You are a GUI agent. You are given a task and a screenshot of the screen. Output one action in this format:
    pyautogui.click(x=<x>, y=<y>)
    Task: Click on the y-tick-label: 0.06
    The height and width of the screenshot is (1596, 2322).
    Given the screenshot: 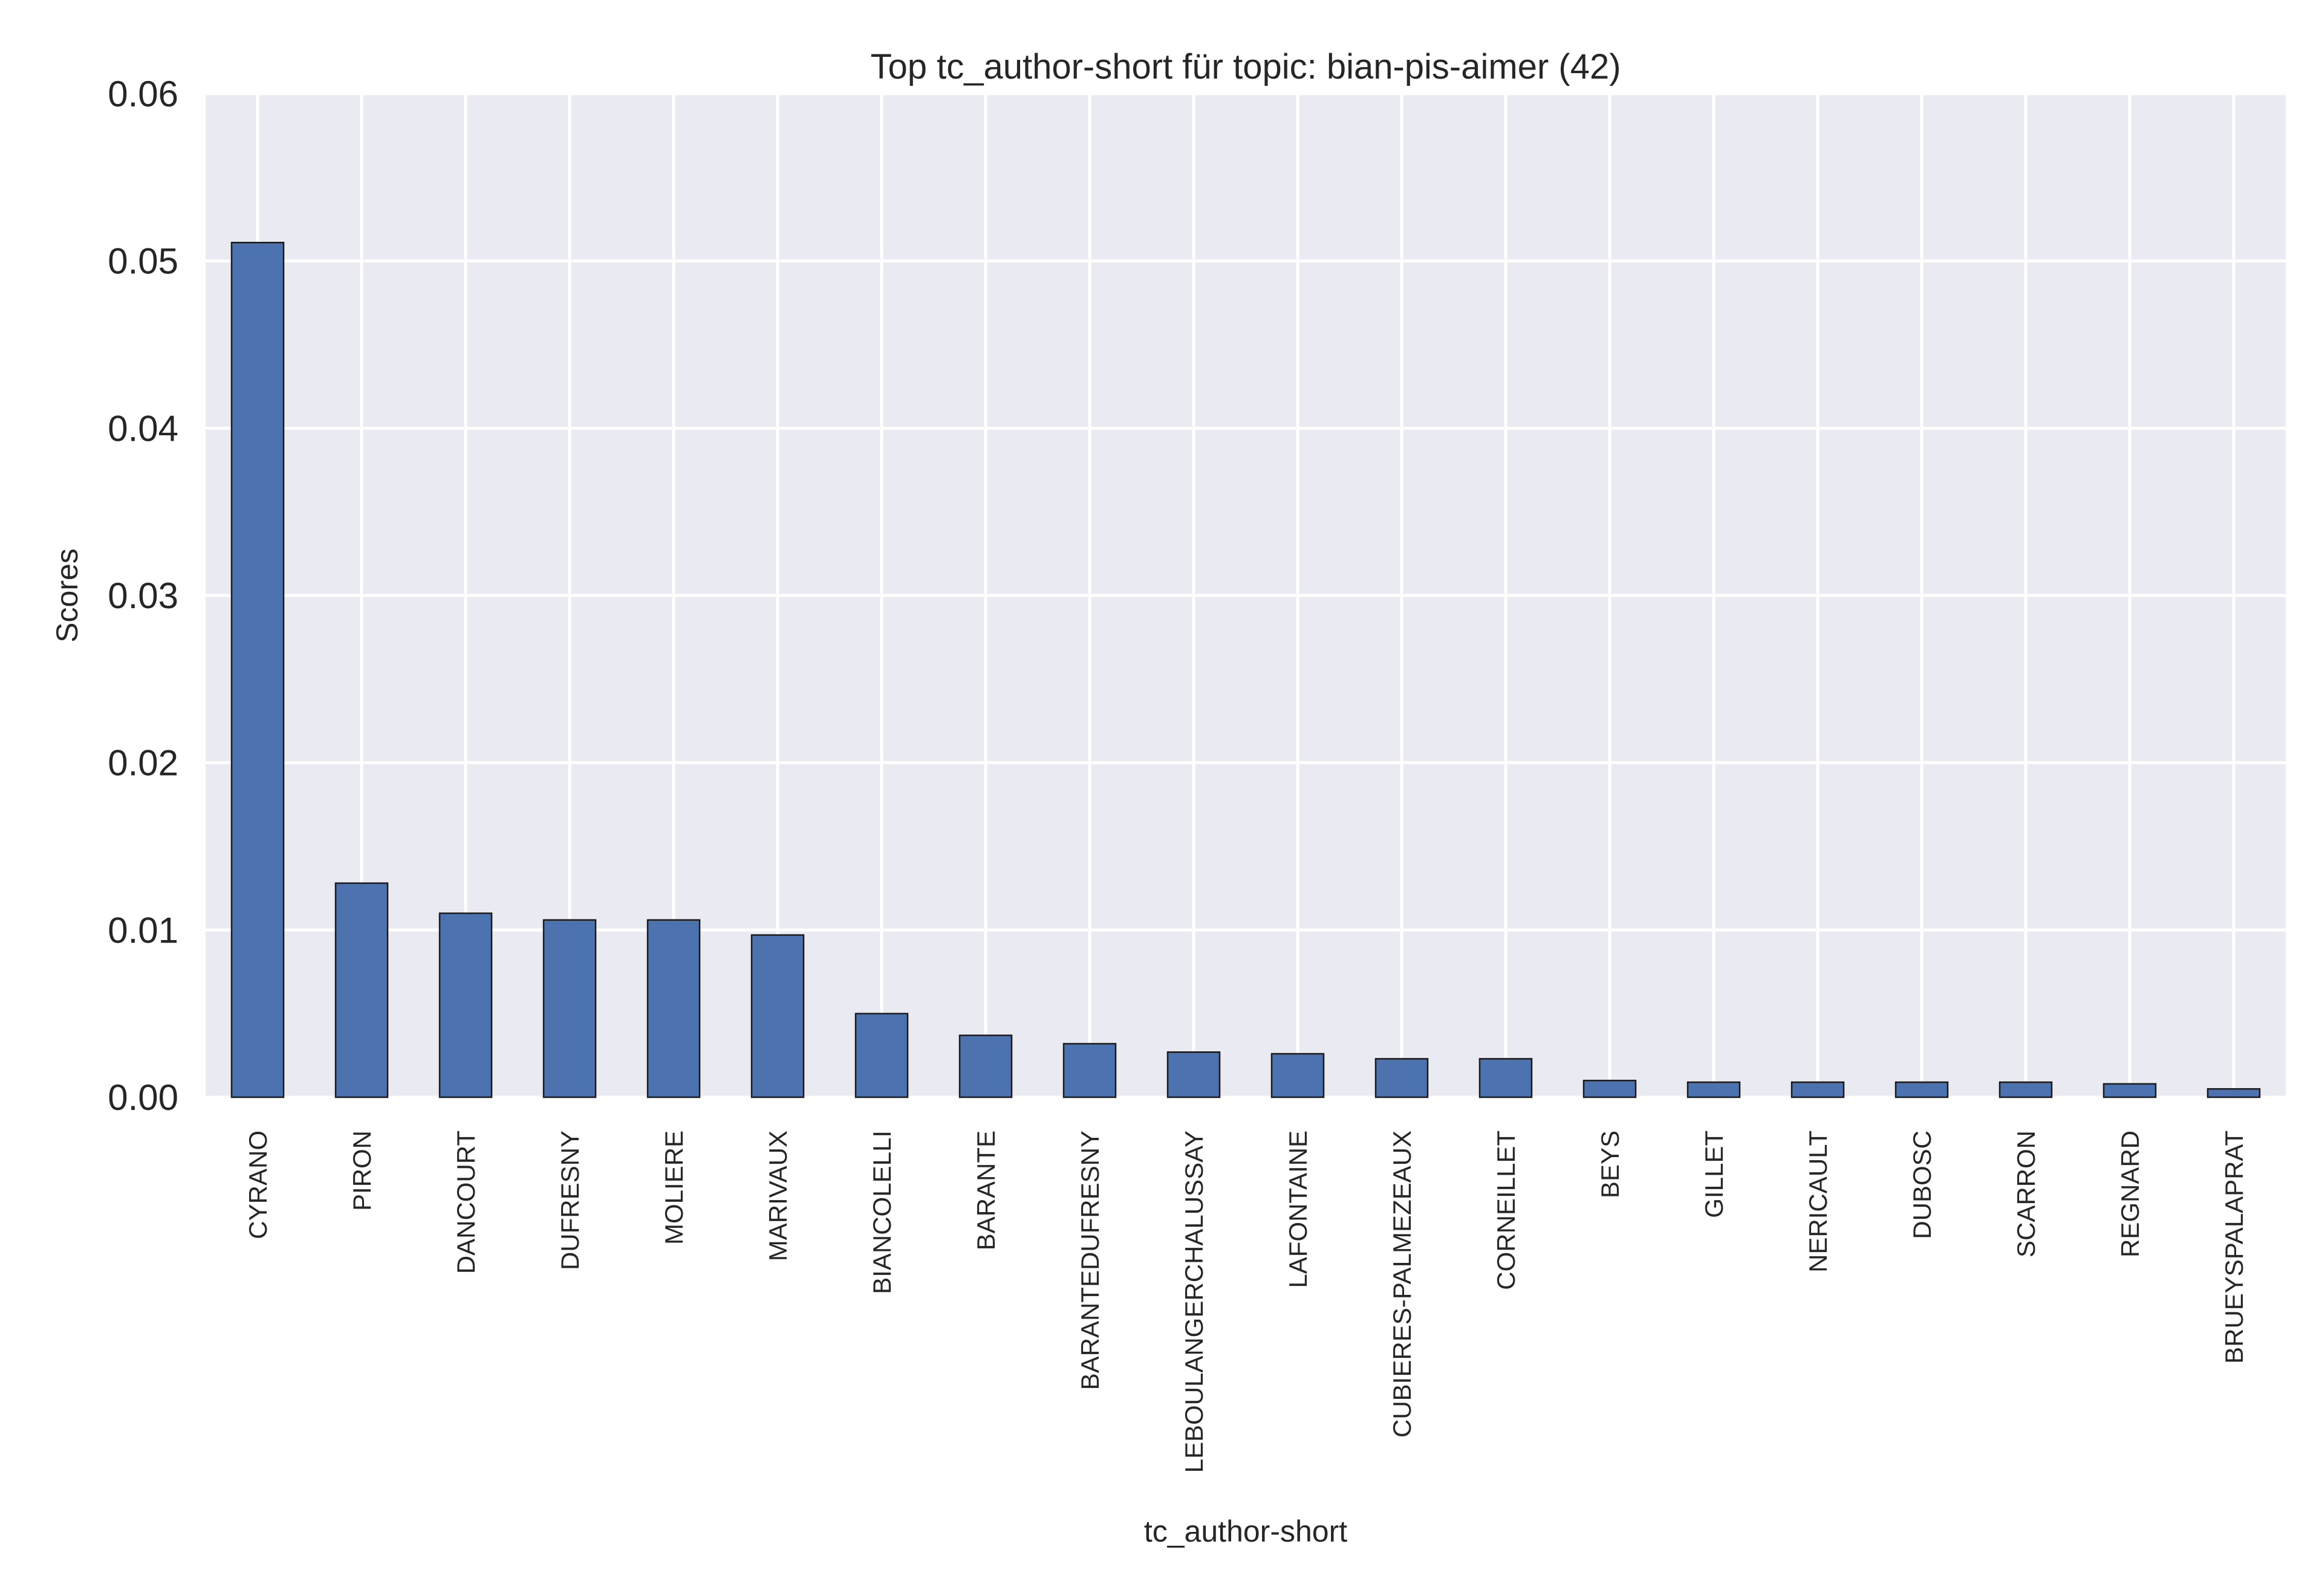 What is the action you would take?
    pyautogui.click(x=143, y=94)
    